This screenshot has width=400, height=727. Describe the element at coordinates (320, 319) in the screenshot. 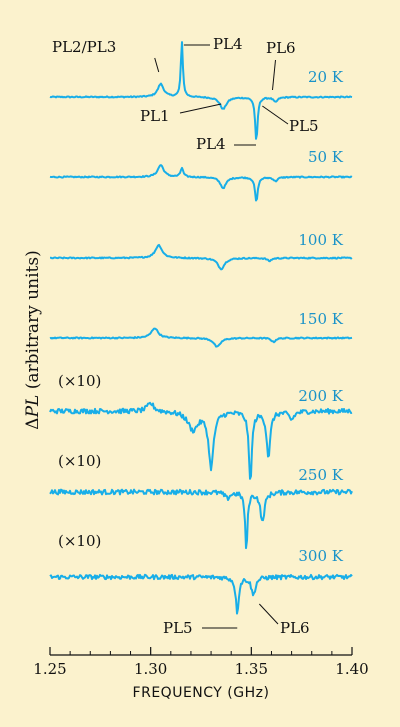

I see `temperature-label: 150 K` at that location.